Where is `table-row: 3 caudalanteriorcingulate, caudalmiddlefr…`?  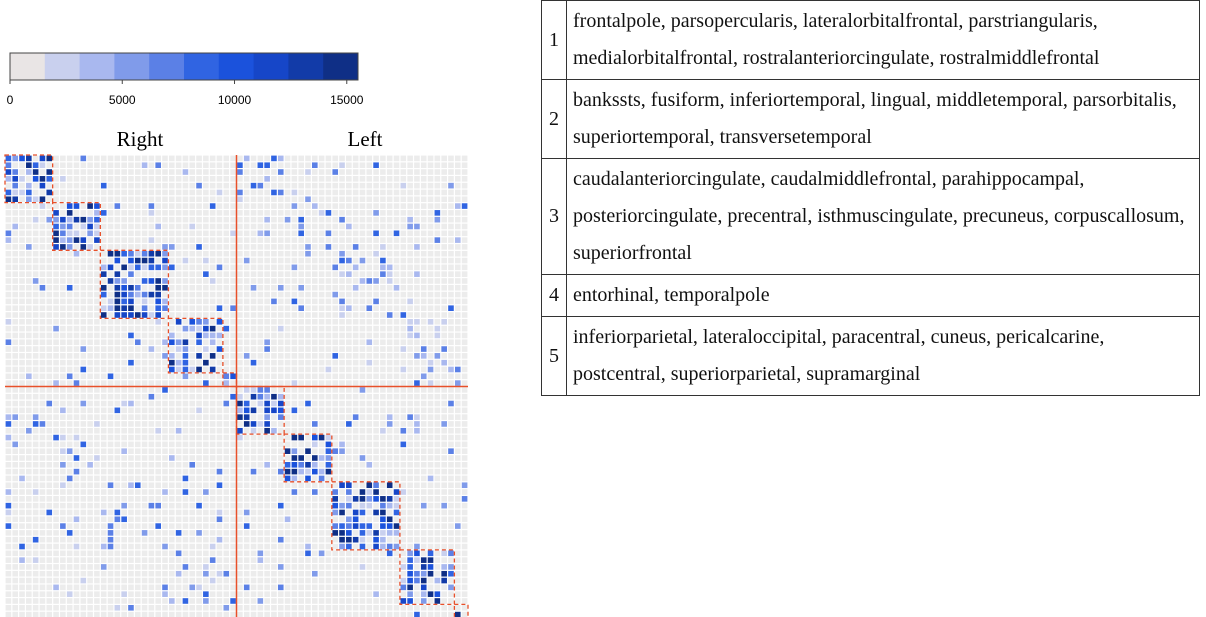
table-row: 3 caudalanteriorcingulate, caudalmiddlefr… is located at coordinates (870, 216).